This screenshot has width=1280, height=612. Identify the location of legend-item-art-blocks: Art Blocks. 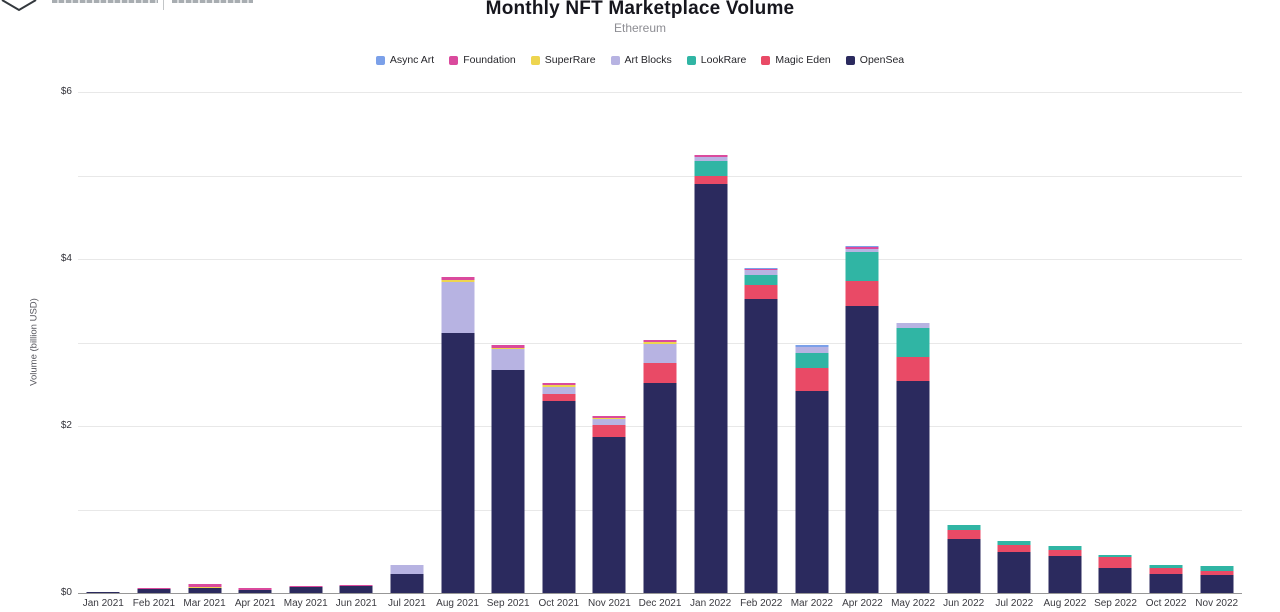
(641, 60).